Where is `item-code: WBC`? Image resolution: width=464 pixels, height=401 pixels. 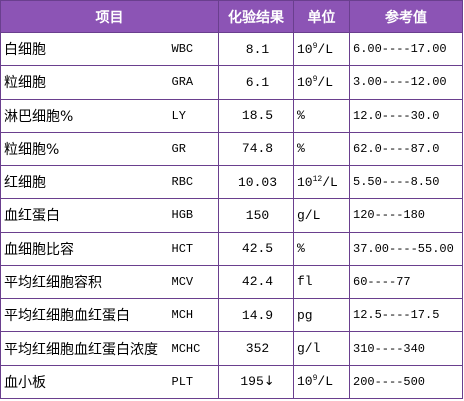
item-code: WBC is located at coordinates (193, 49).